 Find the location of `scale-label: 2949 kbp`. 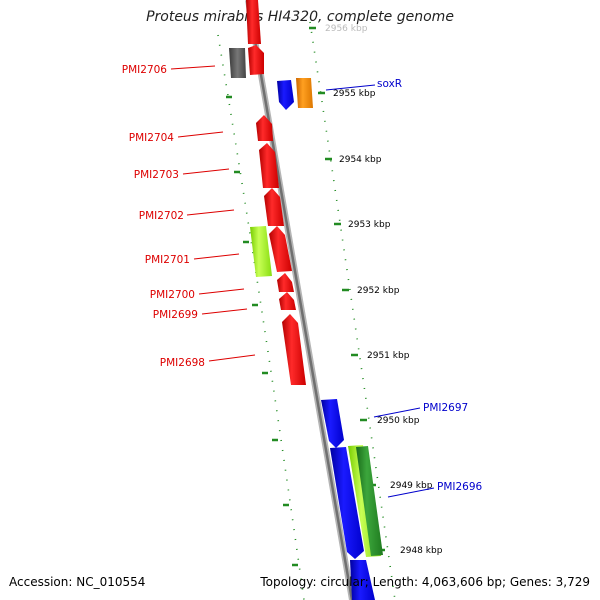

scale-label: 2949 kbp is located at coordinates (411, 486).